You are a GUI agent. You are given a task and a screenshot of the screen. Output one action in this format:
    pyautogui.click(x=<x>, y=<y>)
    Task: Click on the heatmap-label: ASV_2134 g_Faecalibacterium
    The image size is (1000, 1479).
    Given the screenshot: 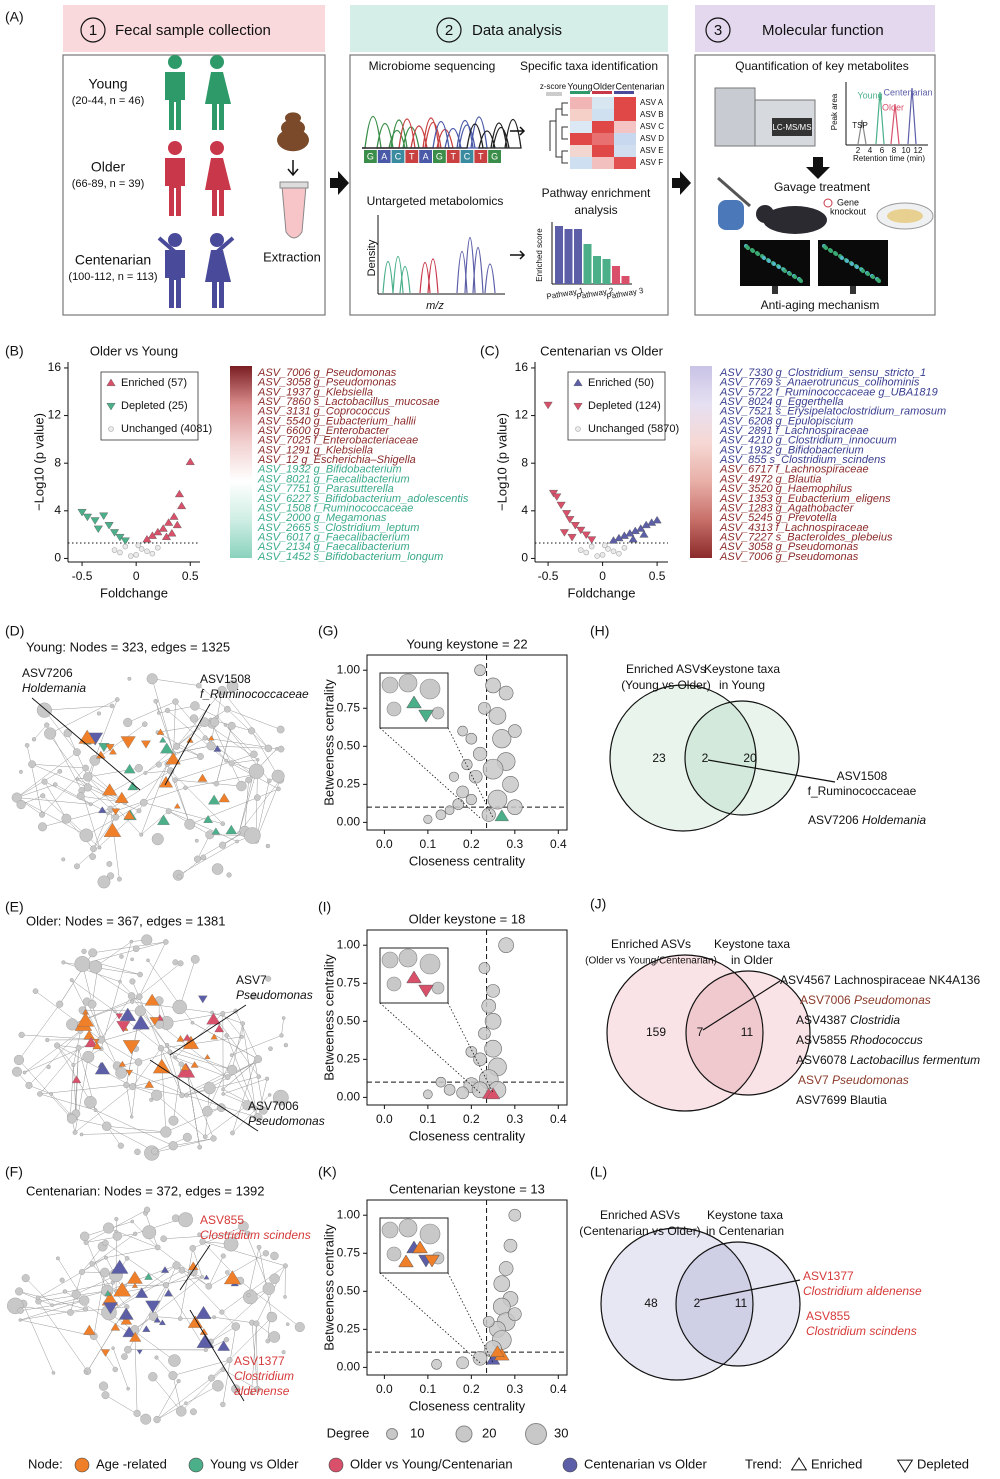 What is the action you would take?
    pyautogui.click(x=333, y=547)
    